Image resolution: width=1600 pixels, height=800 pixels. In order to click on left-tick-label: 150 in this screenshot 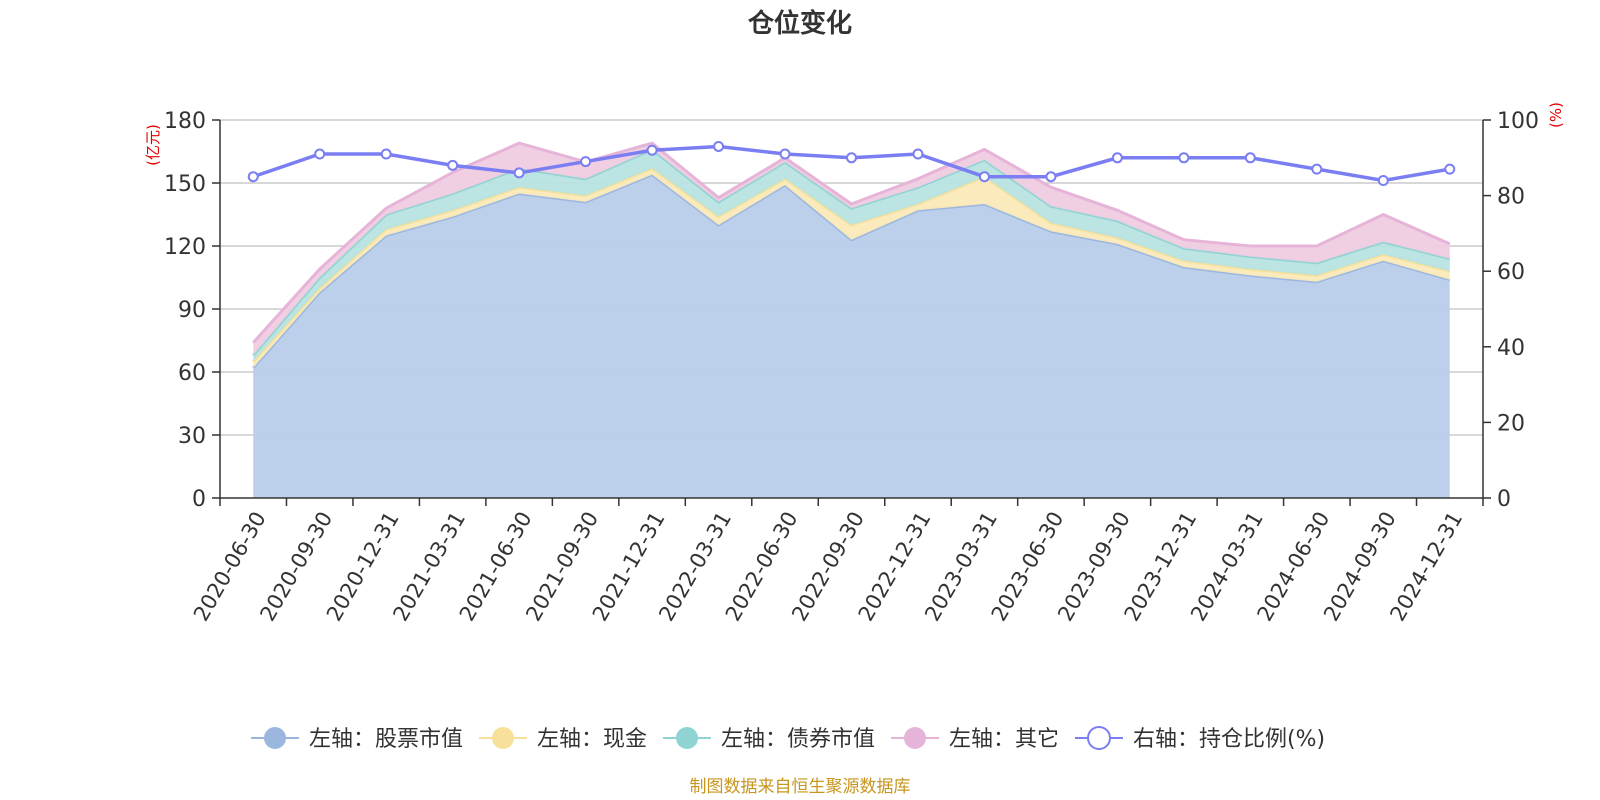, I will do `click(185, 184)`.